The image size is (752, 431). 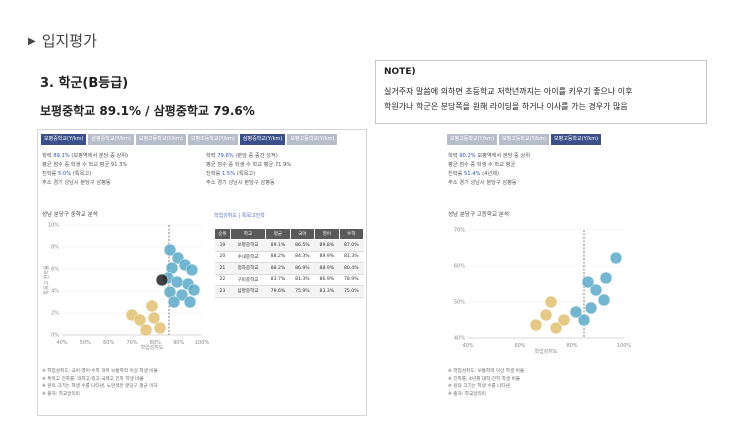 What do you see at coordinates (85, 343) in the screenshot?
I see `x-tick-label: 50%` at bounding box center [85, 343].